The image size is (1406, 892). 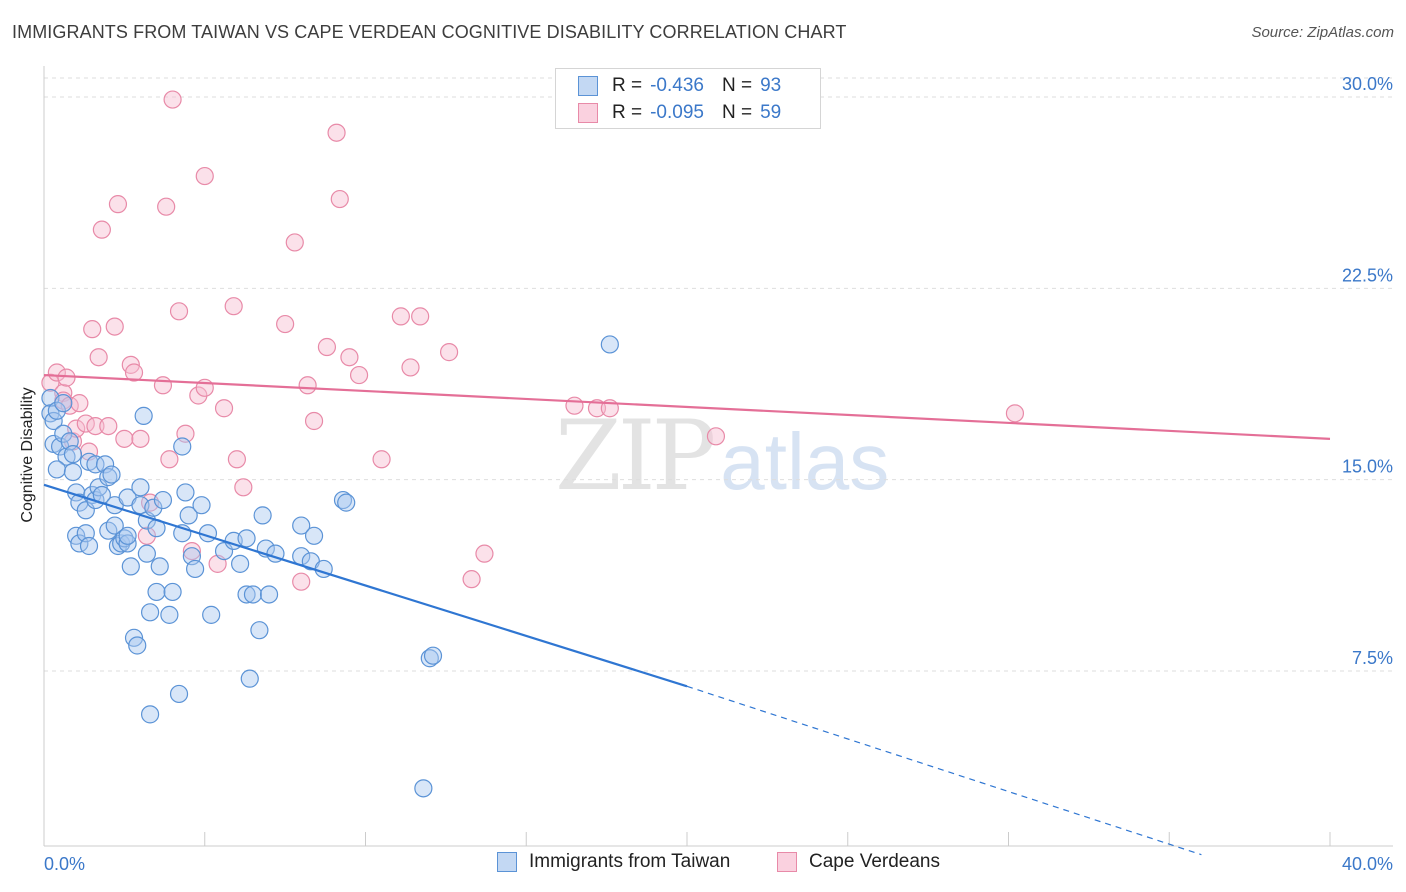 What do you see at coordinates (1367, 864) in the screenshot?
I see `x-tick-label: 40.0%` at bounding box center [1367, 864].